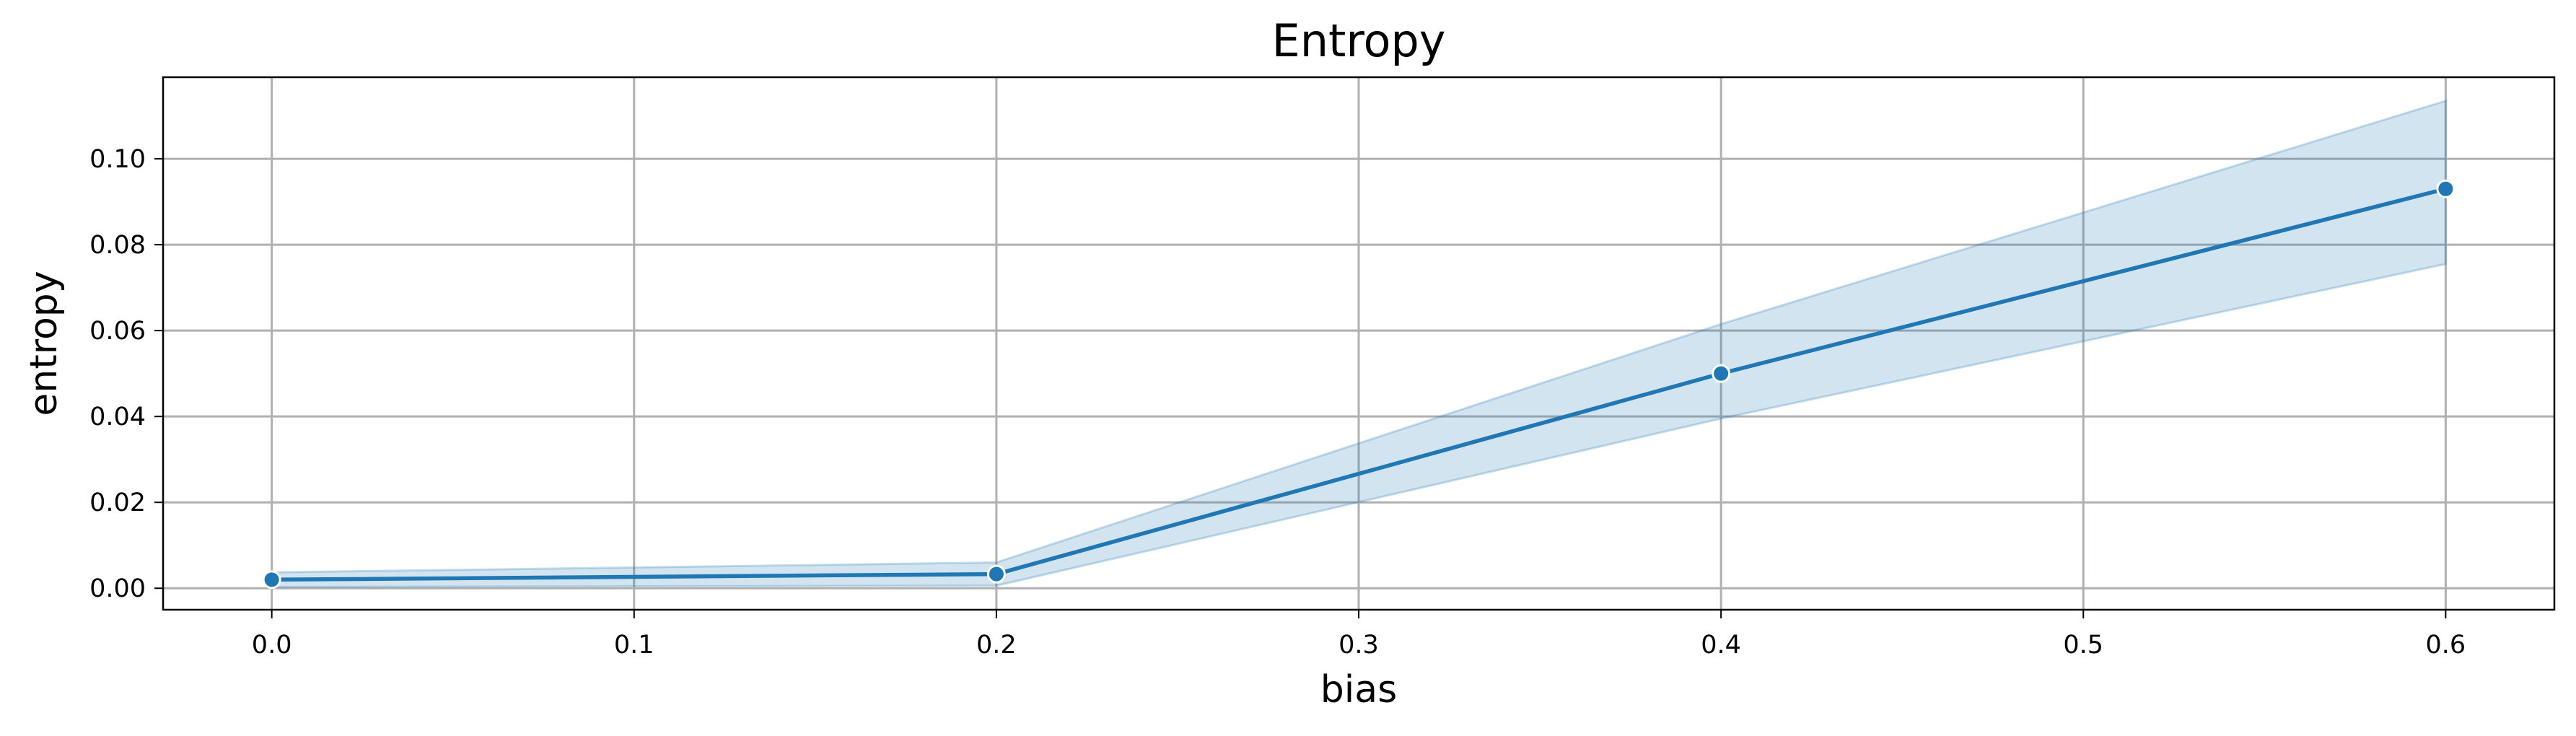 The width and height of the screenshot is (2576, 736). I want to click on y-tick-label: 0.02, so click(118, 503).